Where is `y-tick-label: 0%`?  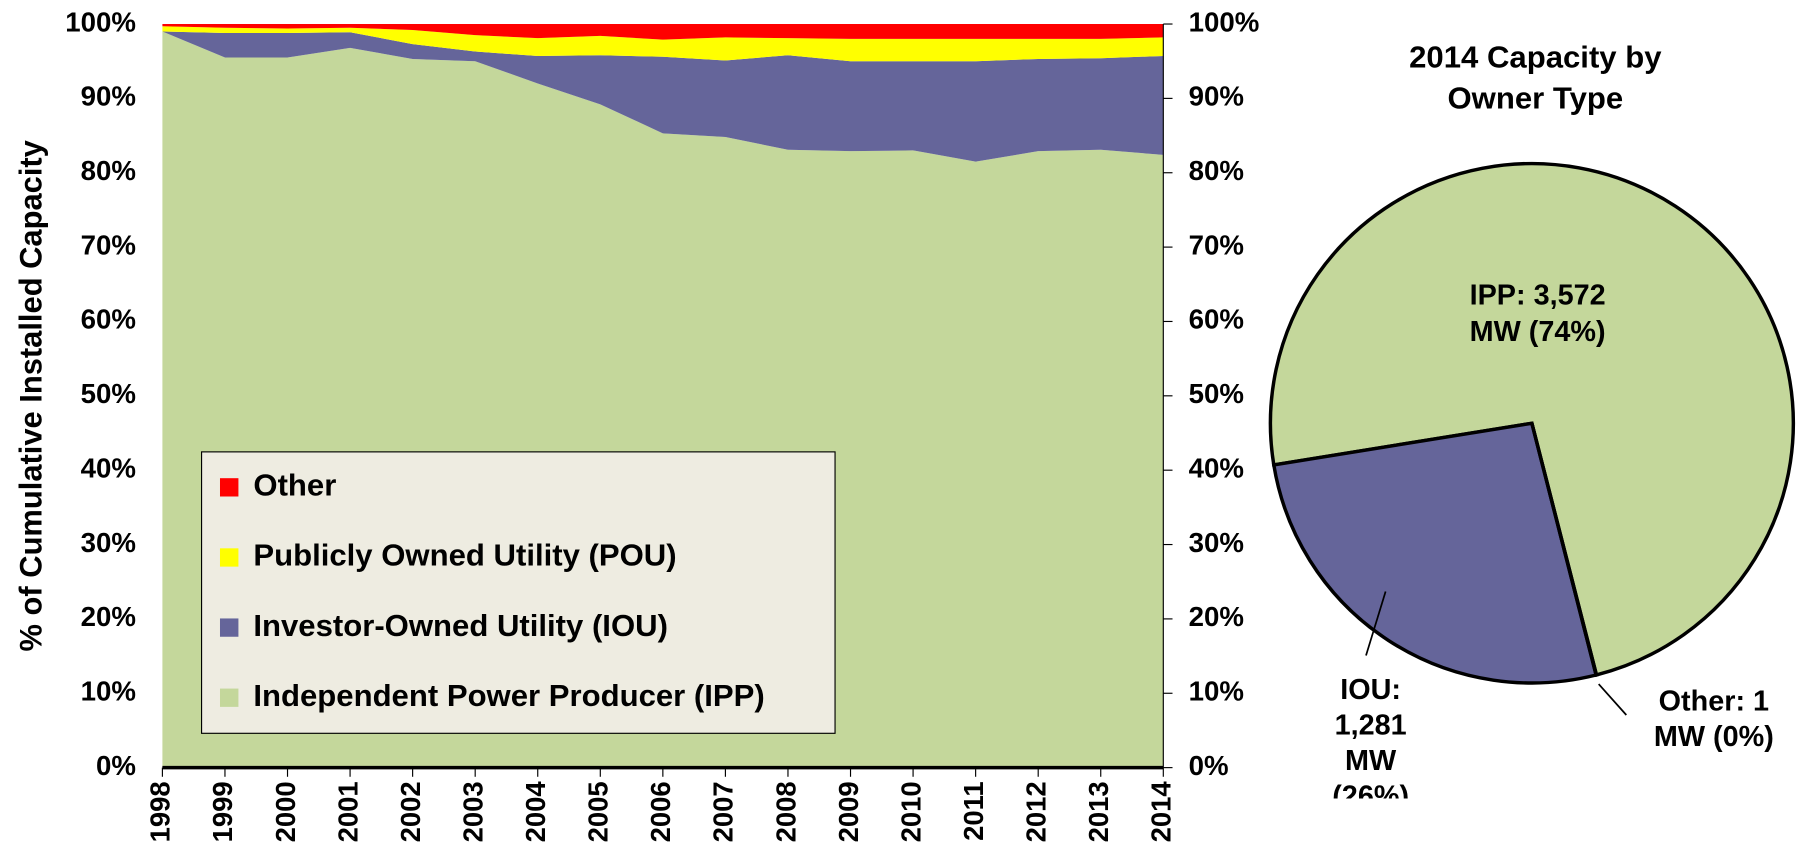
y-tick-label: 0% is located at coordinates (116, 765).